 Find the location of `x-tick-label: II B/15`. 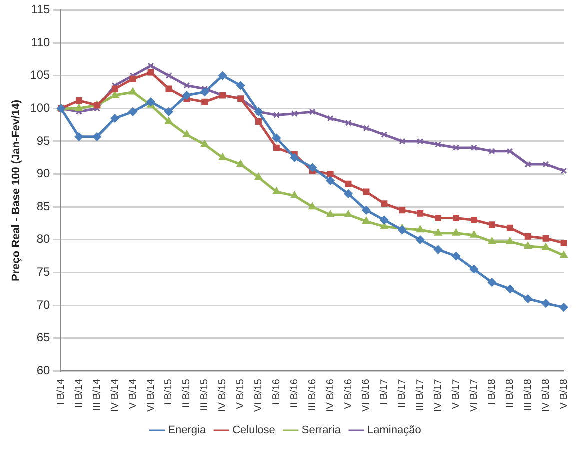

x-tick-label: II B/15 is located at coordinates (187, 393).